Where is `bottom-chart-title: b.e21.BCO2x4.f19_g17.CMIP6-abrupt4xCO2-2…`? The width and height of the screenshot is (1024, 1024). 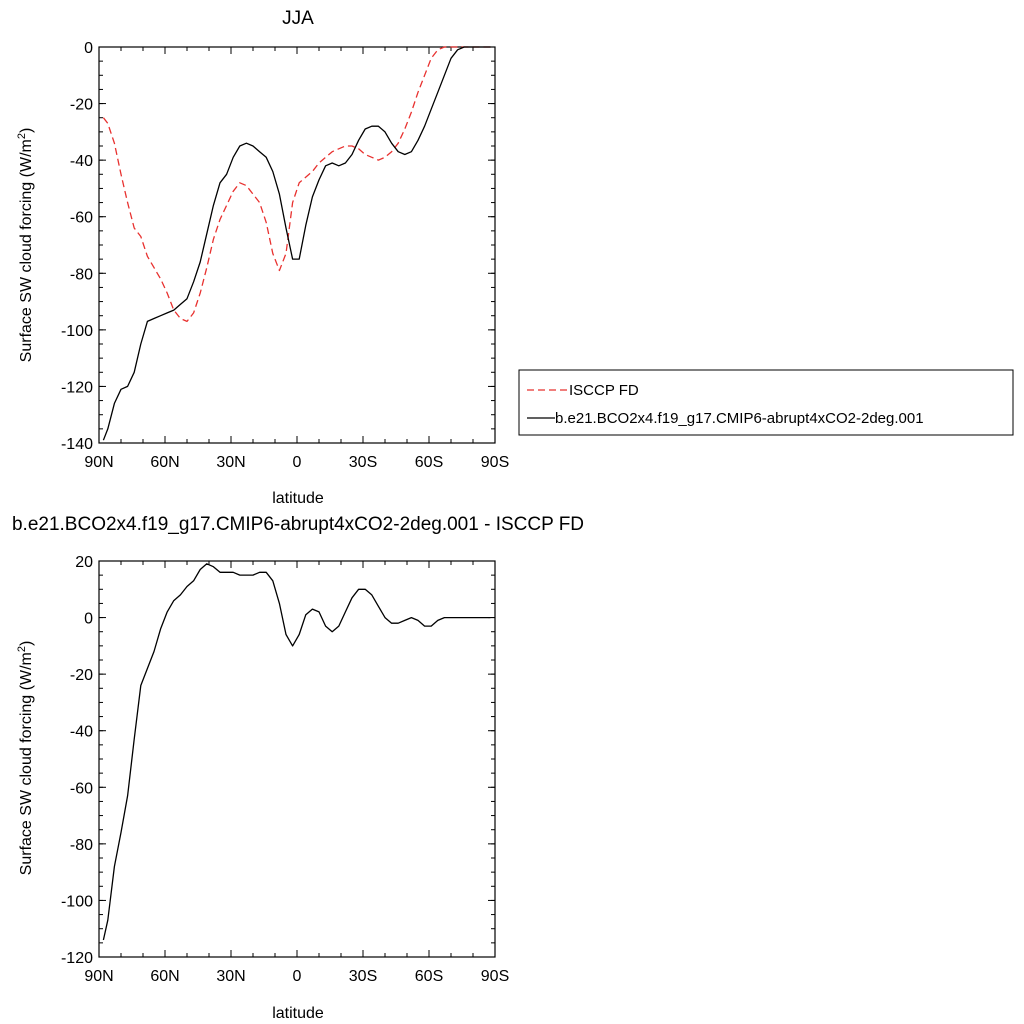
bottom-chart-title: b.e21.BCO2x4.f19_g17.CMIP6-abrupt4xCO2-2… is located at coordinates (298, 524).